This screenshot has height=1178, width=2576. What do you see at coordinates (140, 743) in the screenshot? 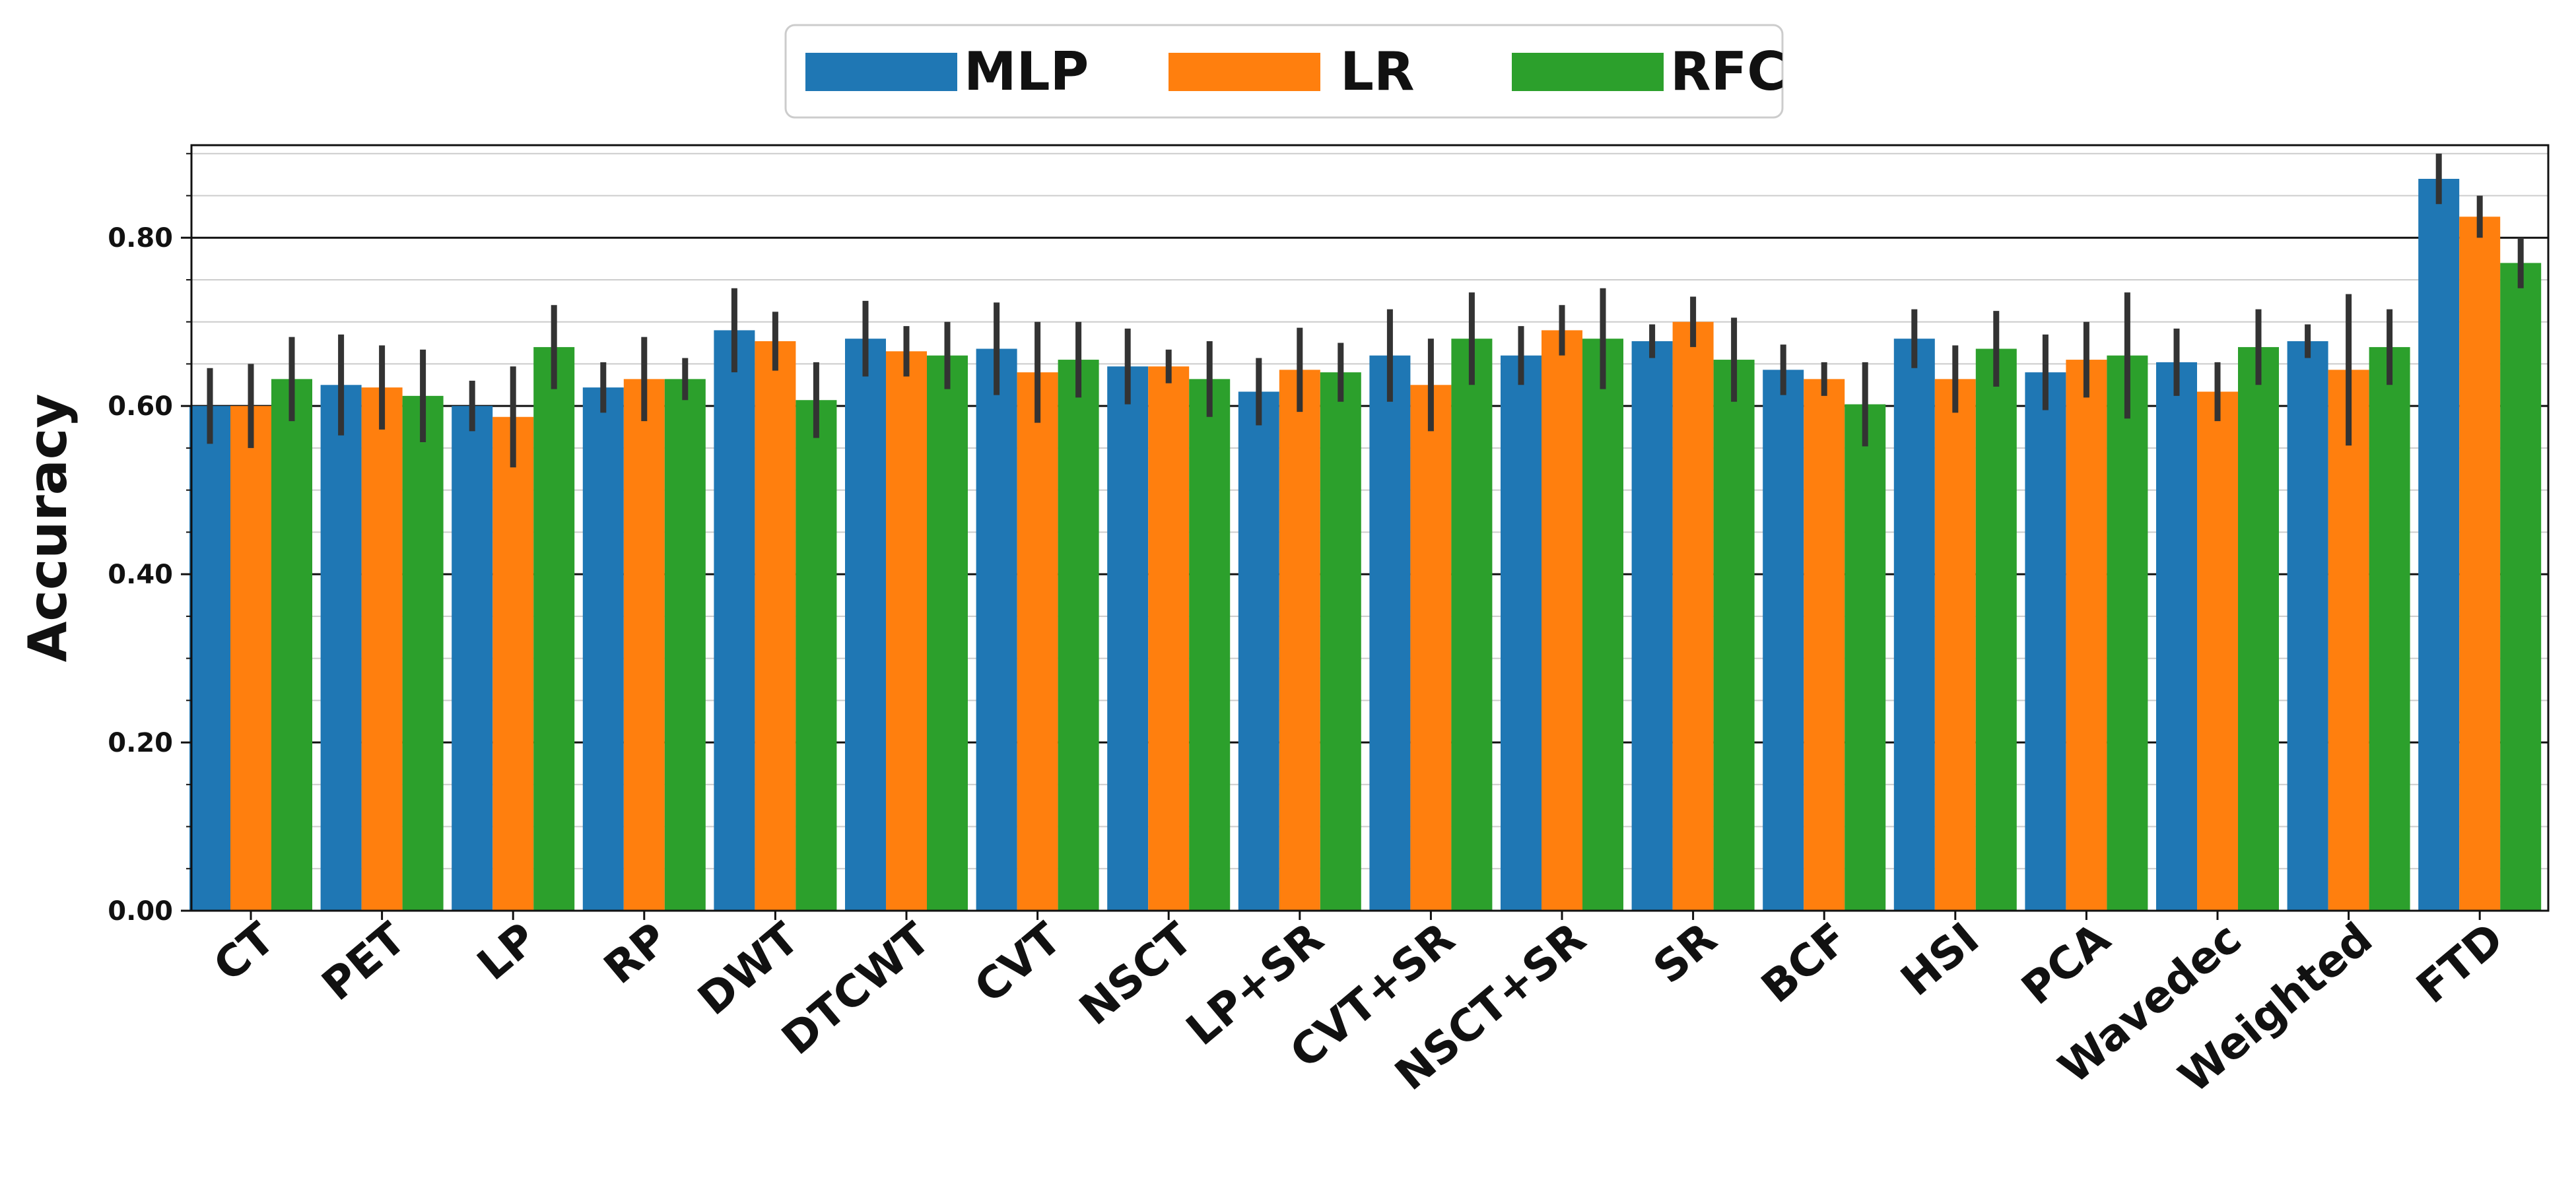
I see `y-tick-label: 0.20` at bounding box center [140, 743].